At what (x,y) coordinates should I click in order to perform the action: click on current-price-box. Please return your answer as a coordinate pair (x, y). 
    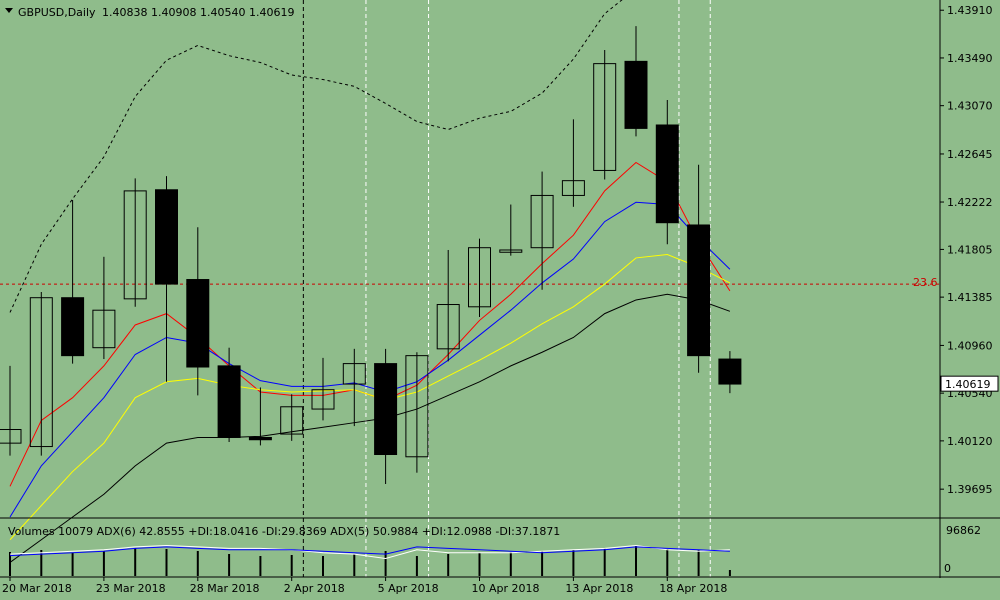
    Looking at the image, I should click on (969, 383).